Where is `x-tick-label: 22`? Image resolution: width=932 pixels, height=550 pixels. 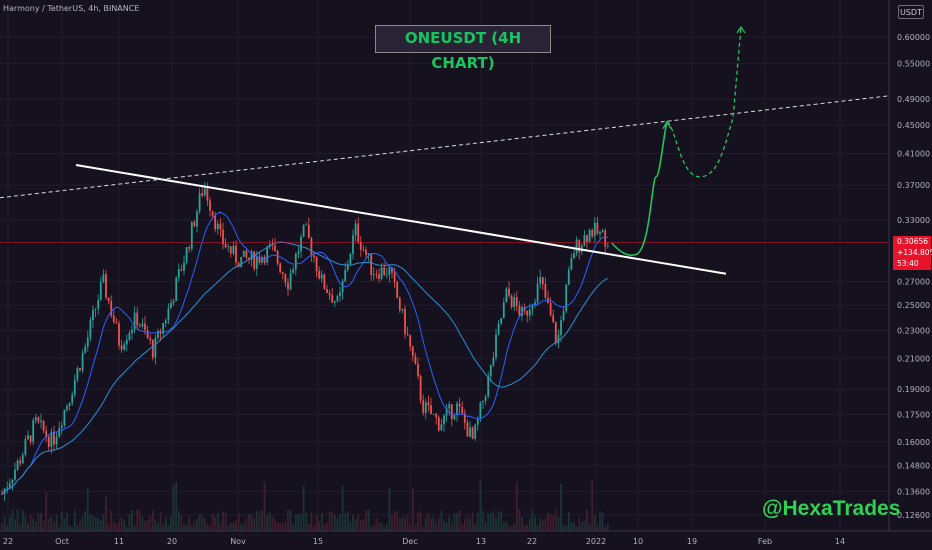 x-tick-label: 22 is located at coordinates (532, 541).